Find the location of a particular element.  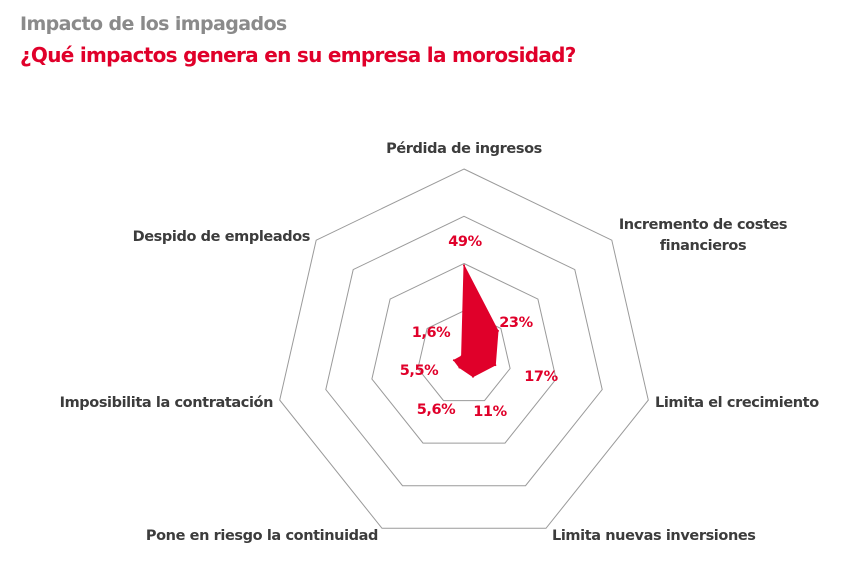

value-label-3: 11% is located at coordinates (490, 412).